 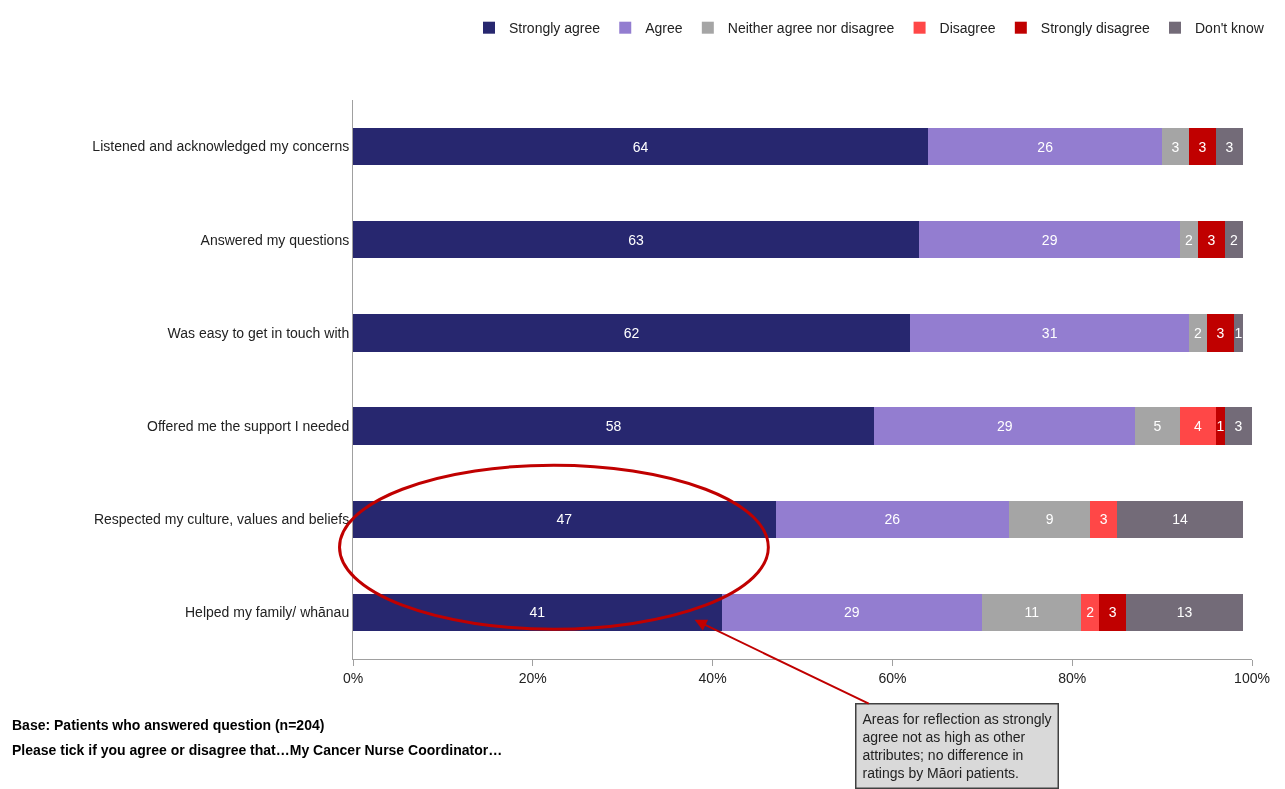 I want to click on text: Base: Patients who answered question (n=204), so click(x=168, y=725).